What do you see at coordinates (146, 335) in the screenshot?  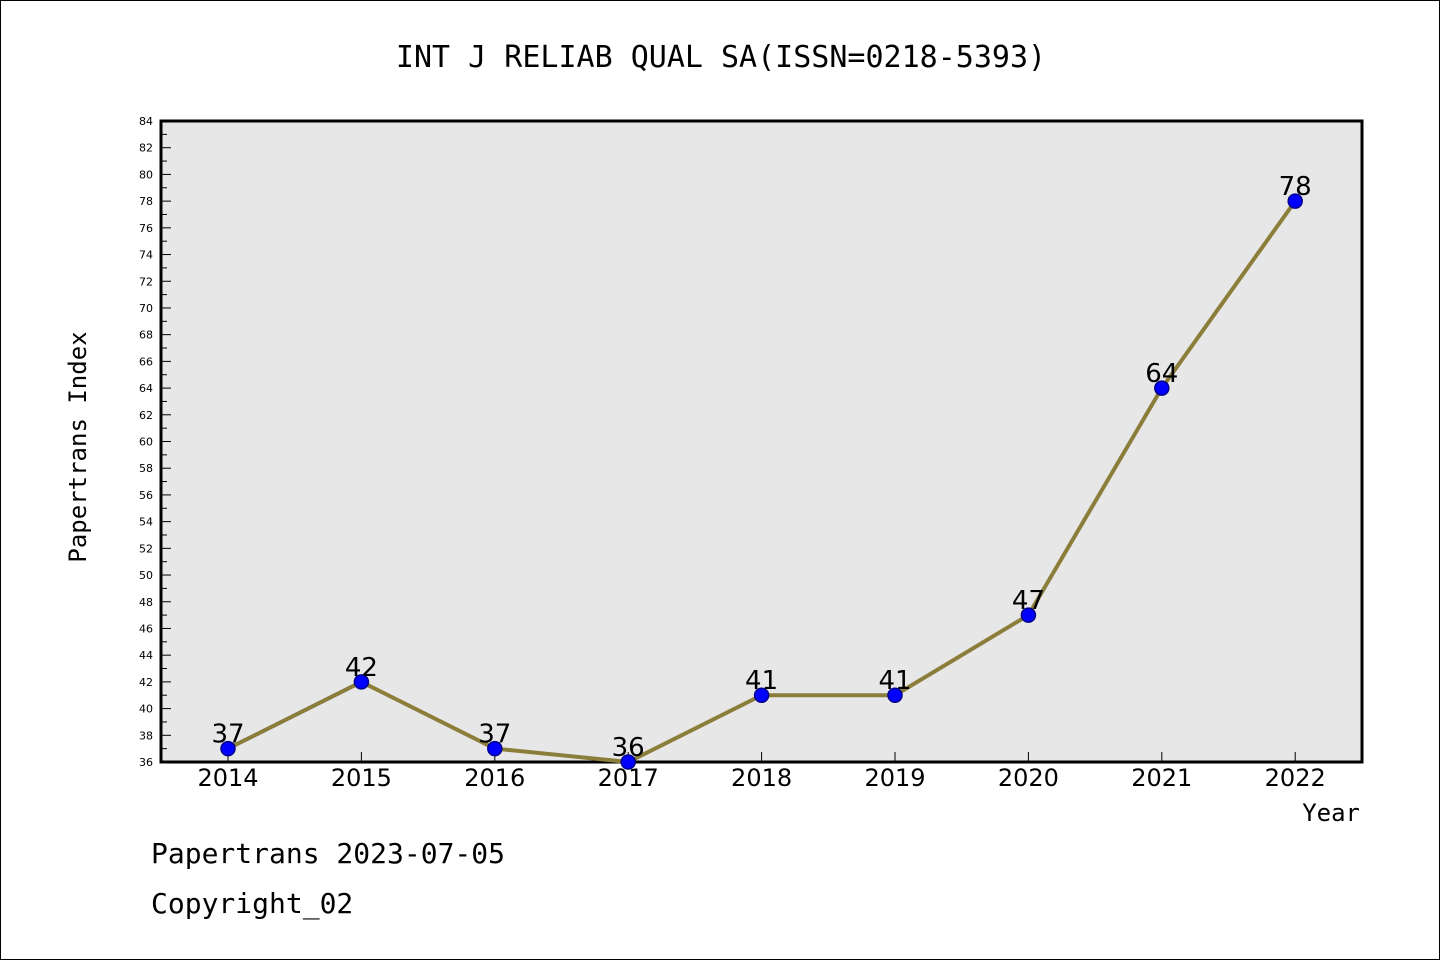 I see `y-tick-label: 68` at bounding box center [146, 335].